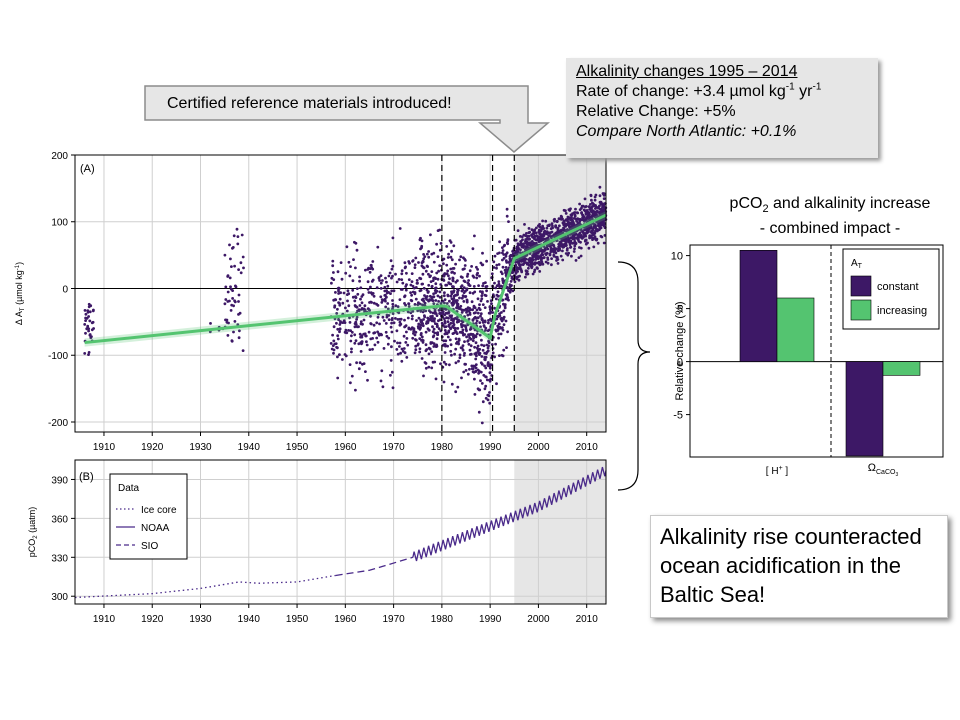  I want to click on x-tick-label: 1960, so click(345, 447).